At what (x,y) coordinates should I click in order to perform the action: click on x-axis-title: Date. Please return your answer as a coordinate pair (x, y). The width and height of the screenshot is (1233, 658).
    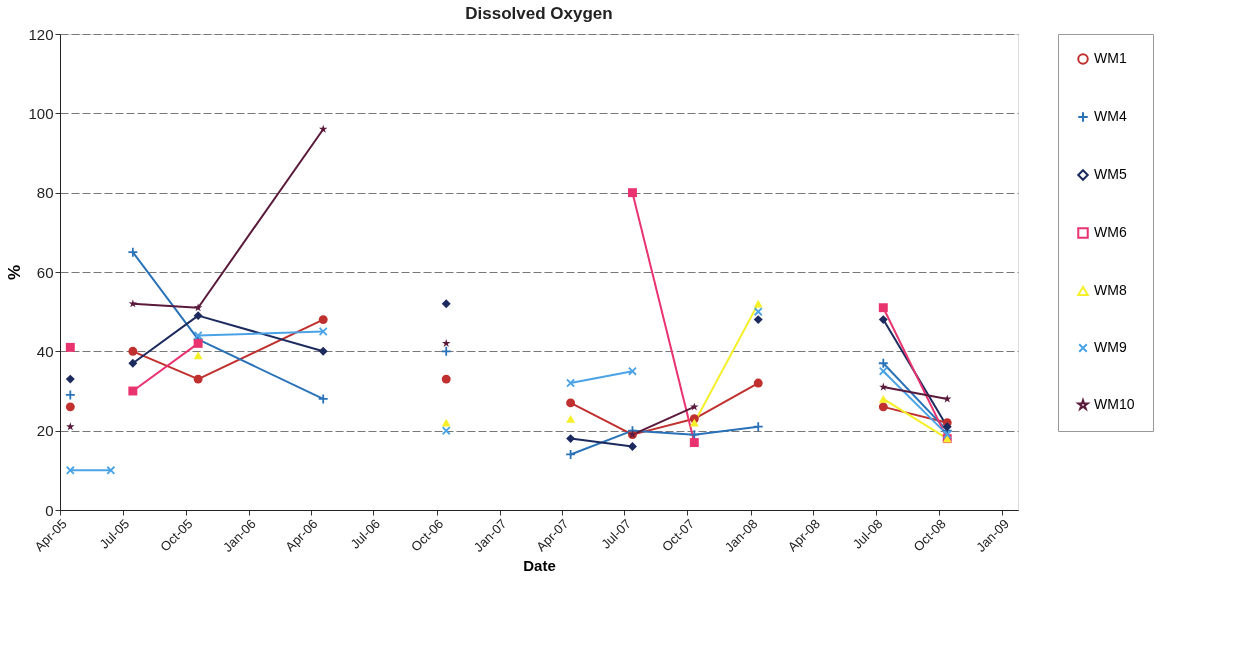
    Looking at the image, I should click on (539, 565).